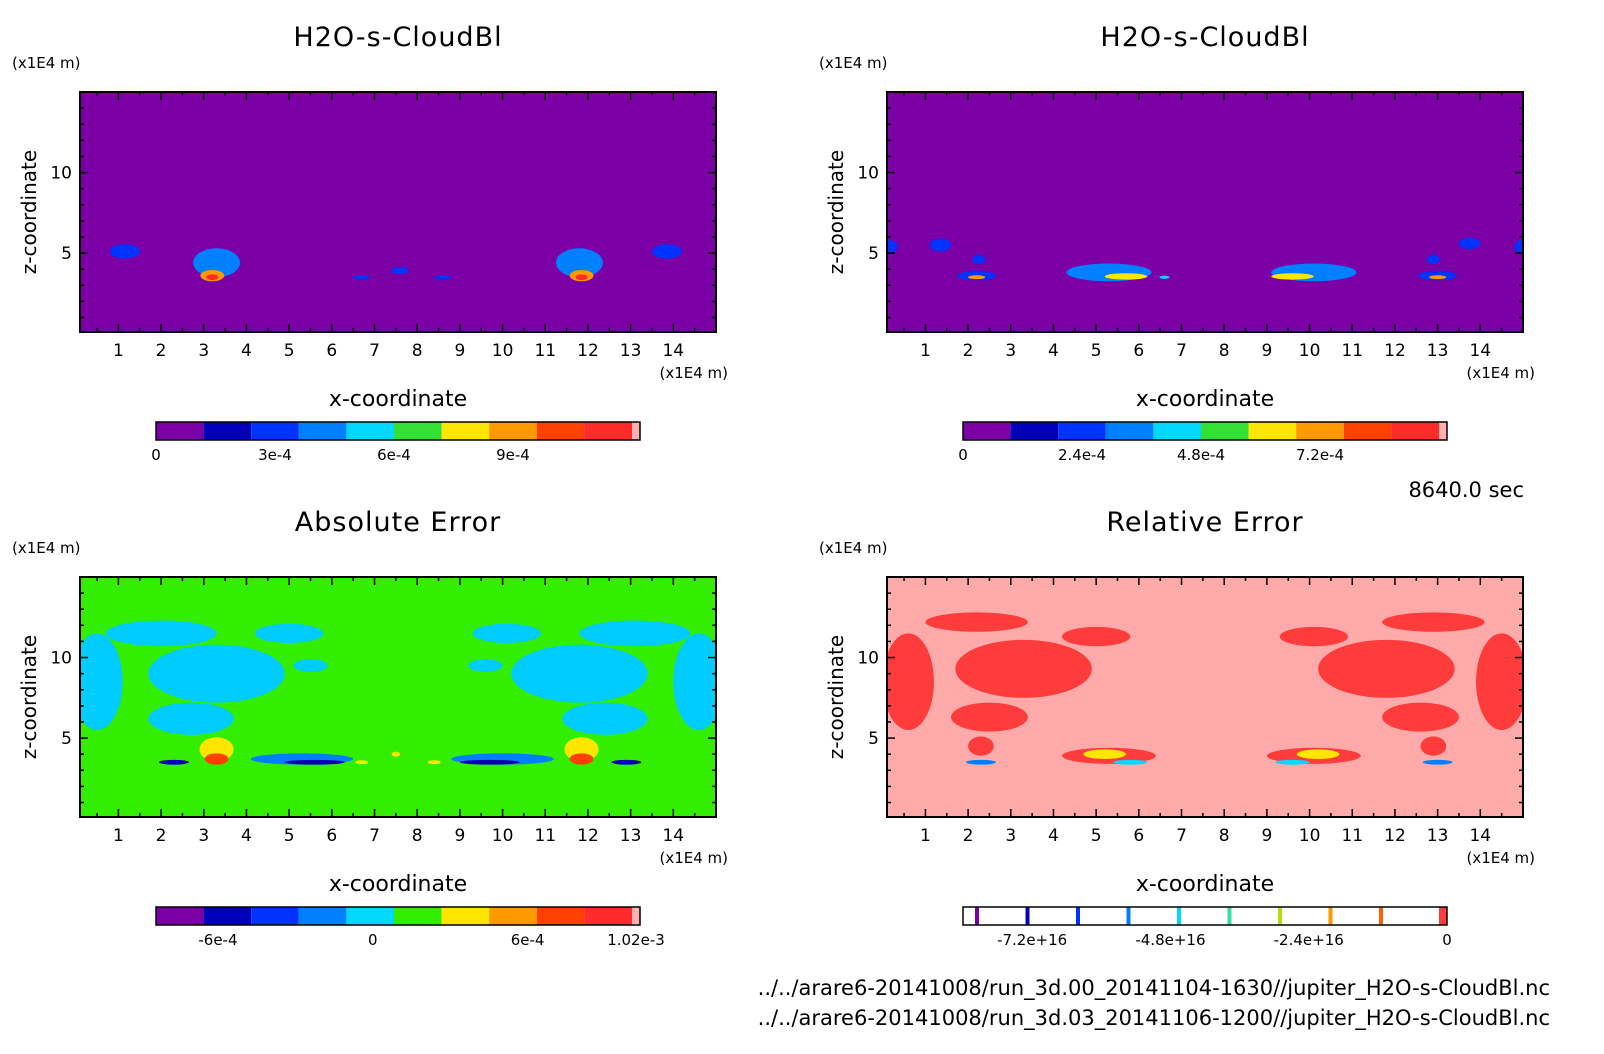 This screenshot has height=1054, width=1604. I want to click on chart-1-colorbar-tick-2: 4.8e-4, so click(1201, 455).